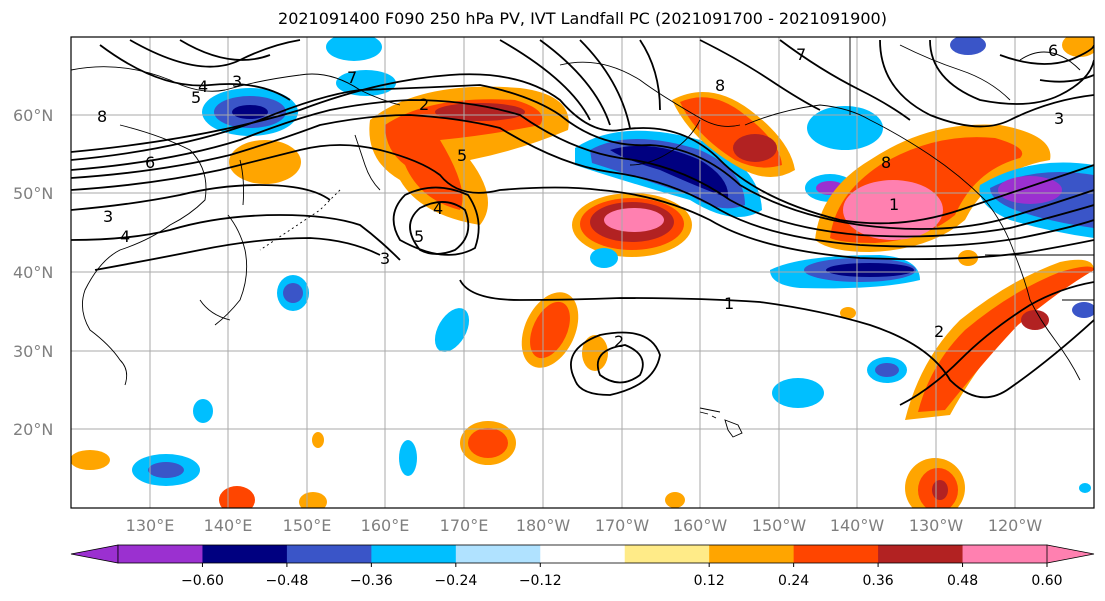 The width and height of the screenshot is (1105, 601). I want to click on lon-tick-label: 130°E, so click(150, 525).